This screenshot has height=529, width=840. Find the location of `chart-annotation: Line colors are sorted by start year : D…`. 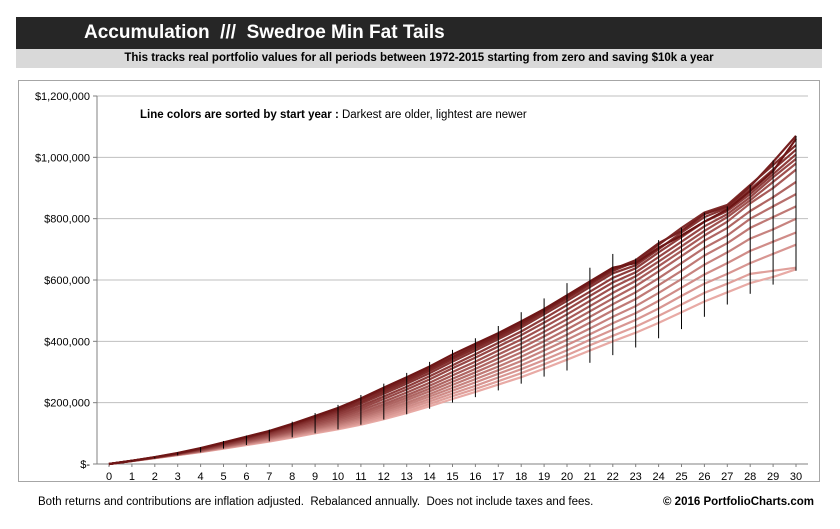

chart-annotation: Line colors are sorted by start year : D… is located at coordinates (333, 115).